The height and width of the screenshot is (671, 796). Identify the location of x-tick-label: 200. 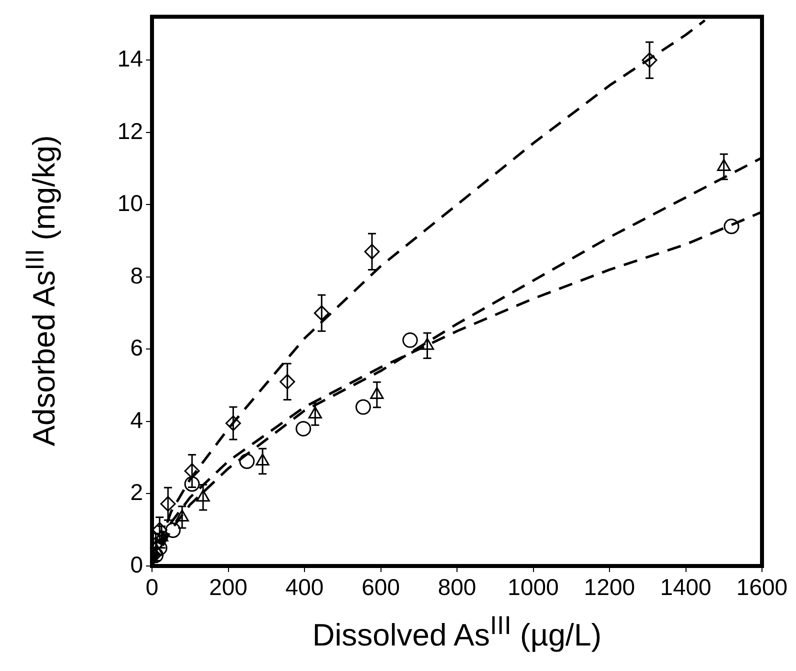
(228, 587).